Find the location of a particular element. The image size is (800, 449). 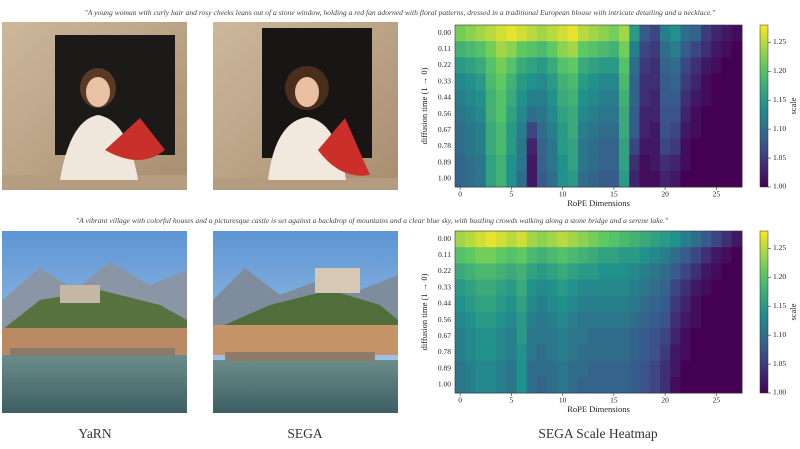

column-label: SEGA is located at coordinates (305, 433).